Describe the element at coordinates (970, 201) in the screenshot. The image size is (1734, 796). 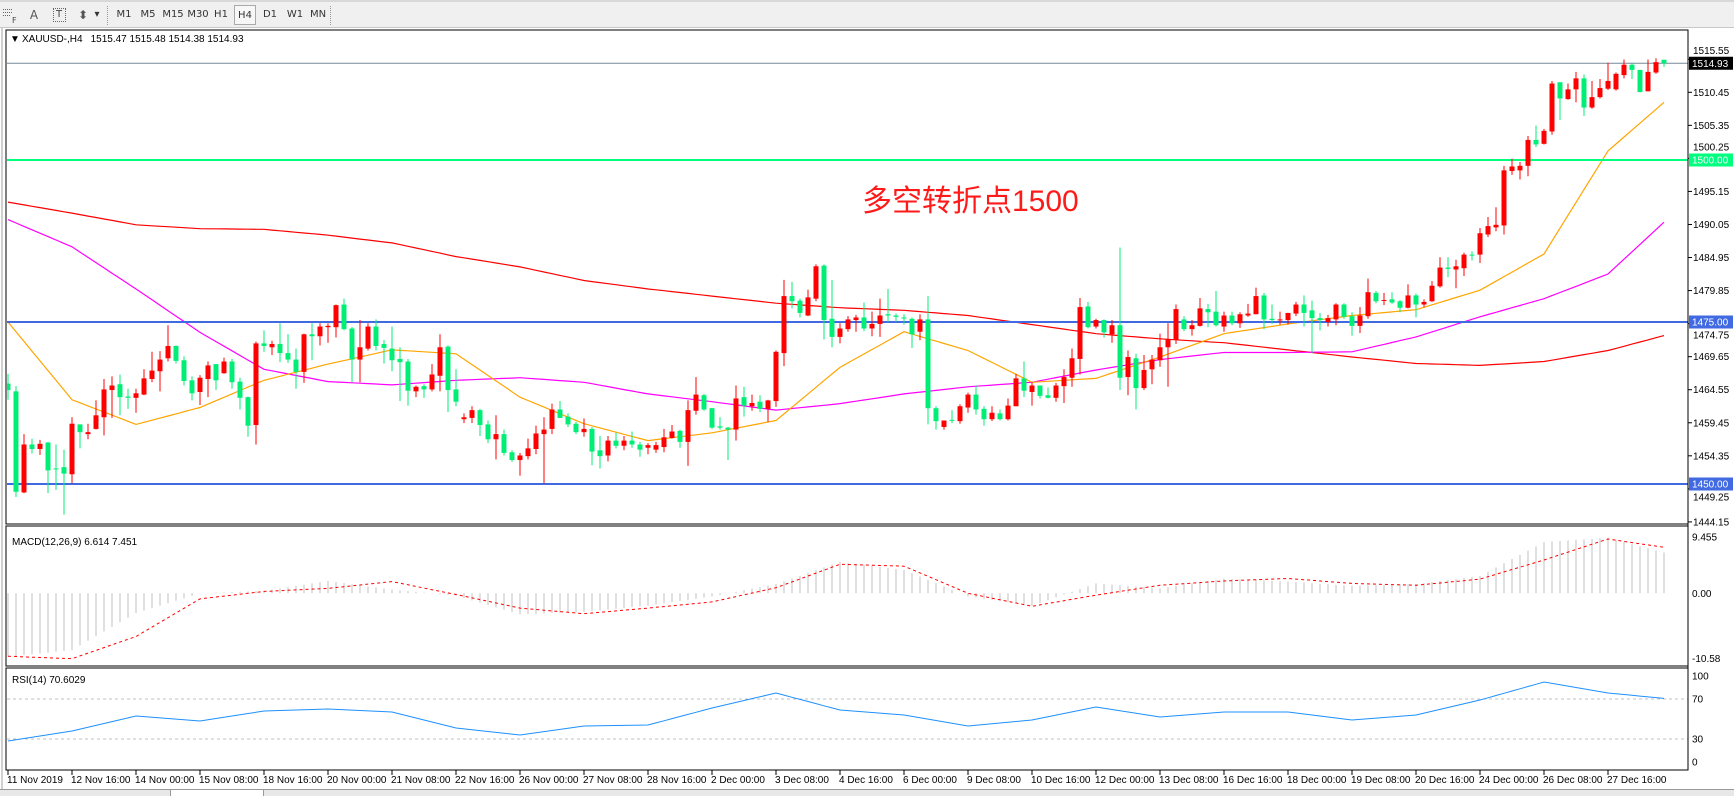
I see `annotation-text: 多空转折点1500` at that location.